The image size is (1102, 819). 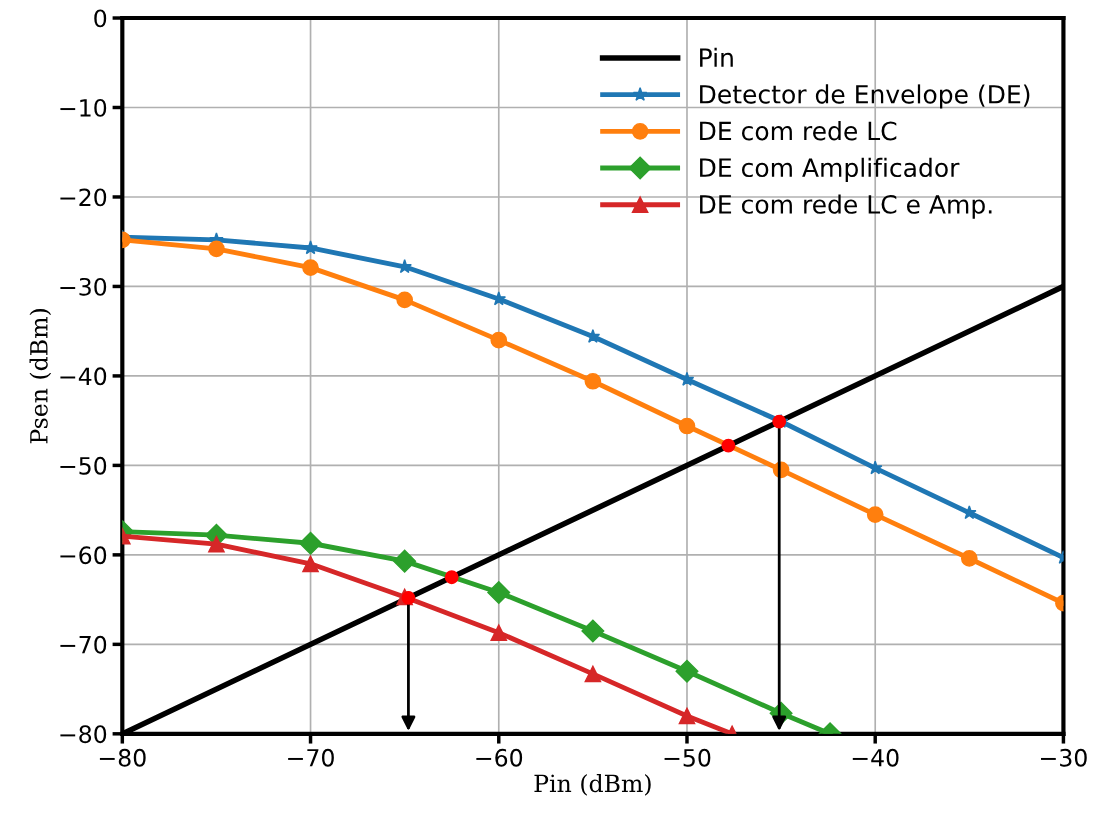 What do you see at coordinates (846, 206) in the screenshot?
I see `legend-label: DE com rede LC e Amp.` at bounding box center [846, 206].